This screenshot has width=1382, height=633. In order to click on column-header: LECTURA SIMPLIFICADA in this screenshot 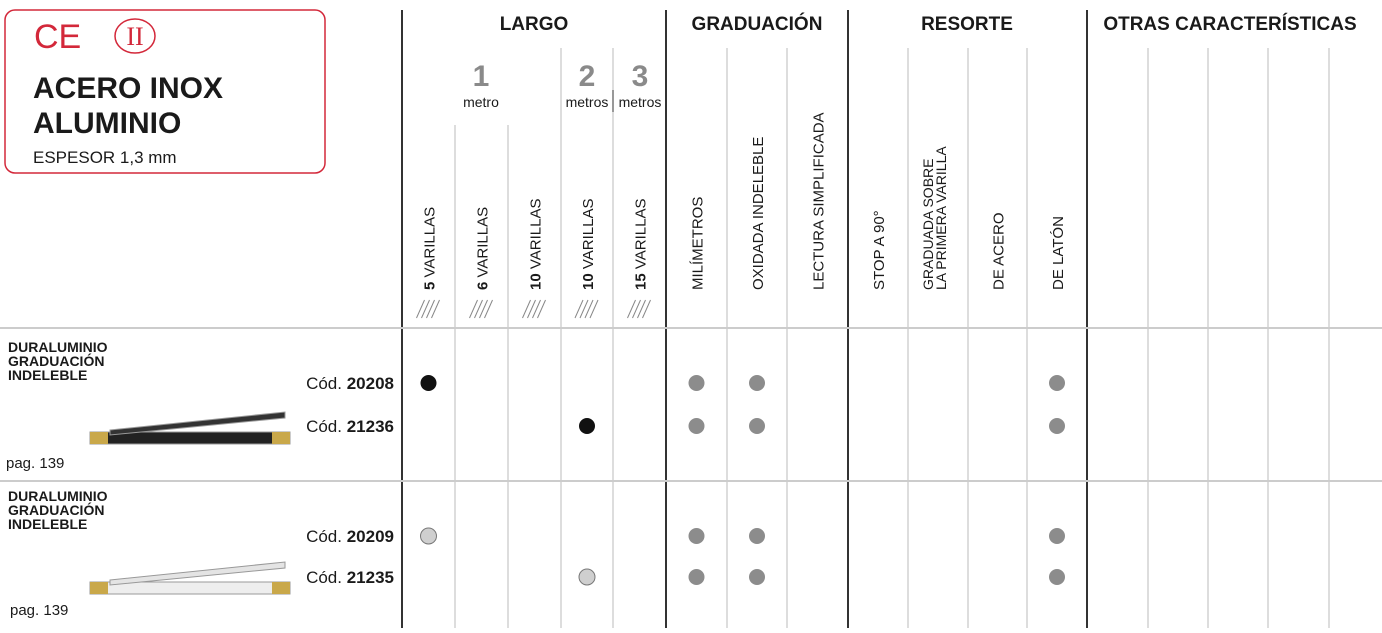, I will do `click(819, 201)`.